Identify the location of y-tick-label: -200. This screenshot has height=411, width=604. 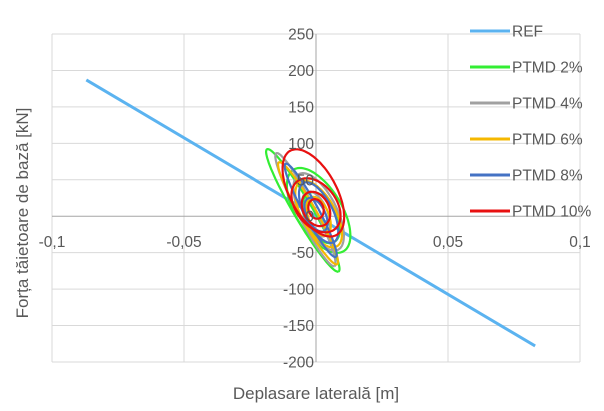
(298, 363).